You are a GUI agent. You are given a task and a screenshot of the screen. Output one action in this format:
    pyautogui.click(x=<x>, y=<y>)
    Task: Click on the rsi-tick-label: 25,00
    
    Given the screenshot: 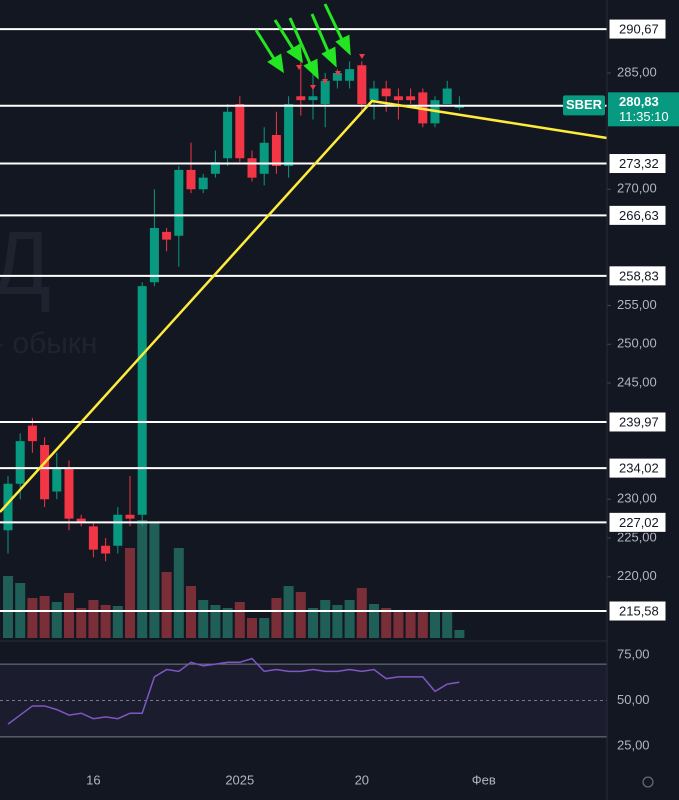 What is the action you would take?
    pyautogui.click(x=633, y=744)
    